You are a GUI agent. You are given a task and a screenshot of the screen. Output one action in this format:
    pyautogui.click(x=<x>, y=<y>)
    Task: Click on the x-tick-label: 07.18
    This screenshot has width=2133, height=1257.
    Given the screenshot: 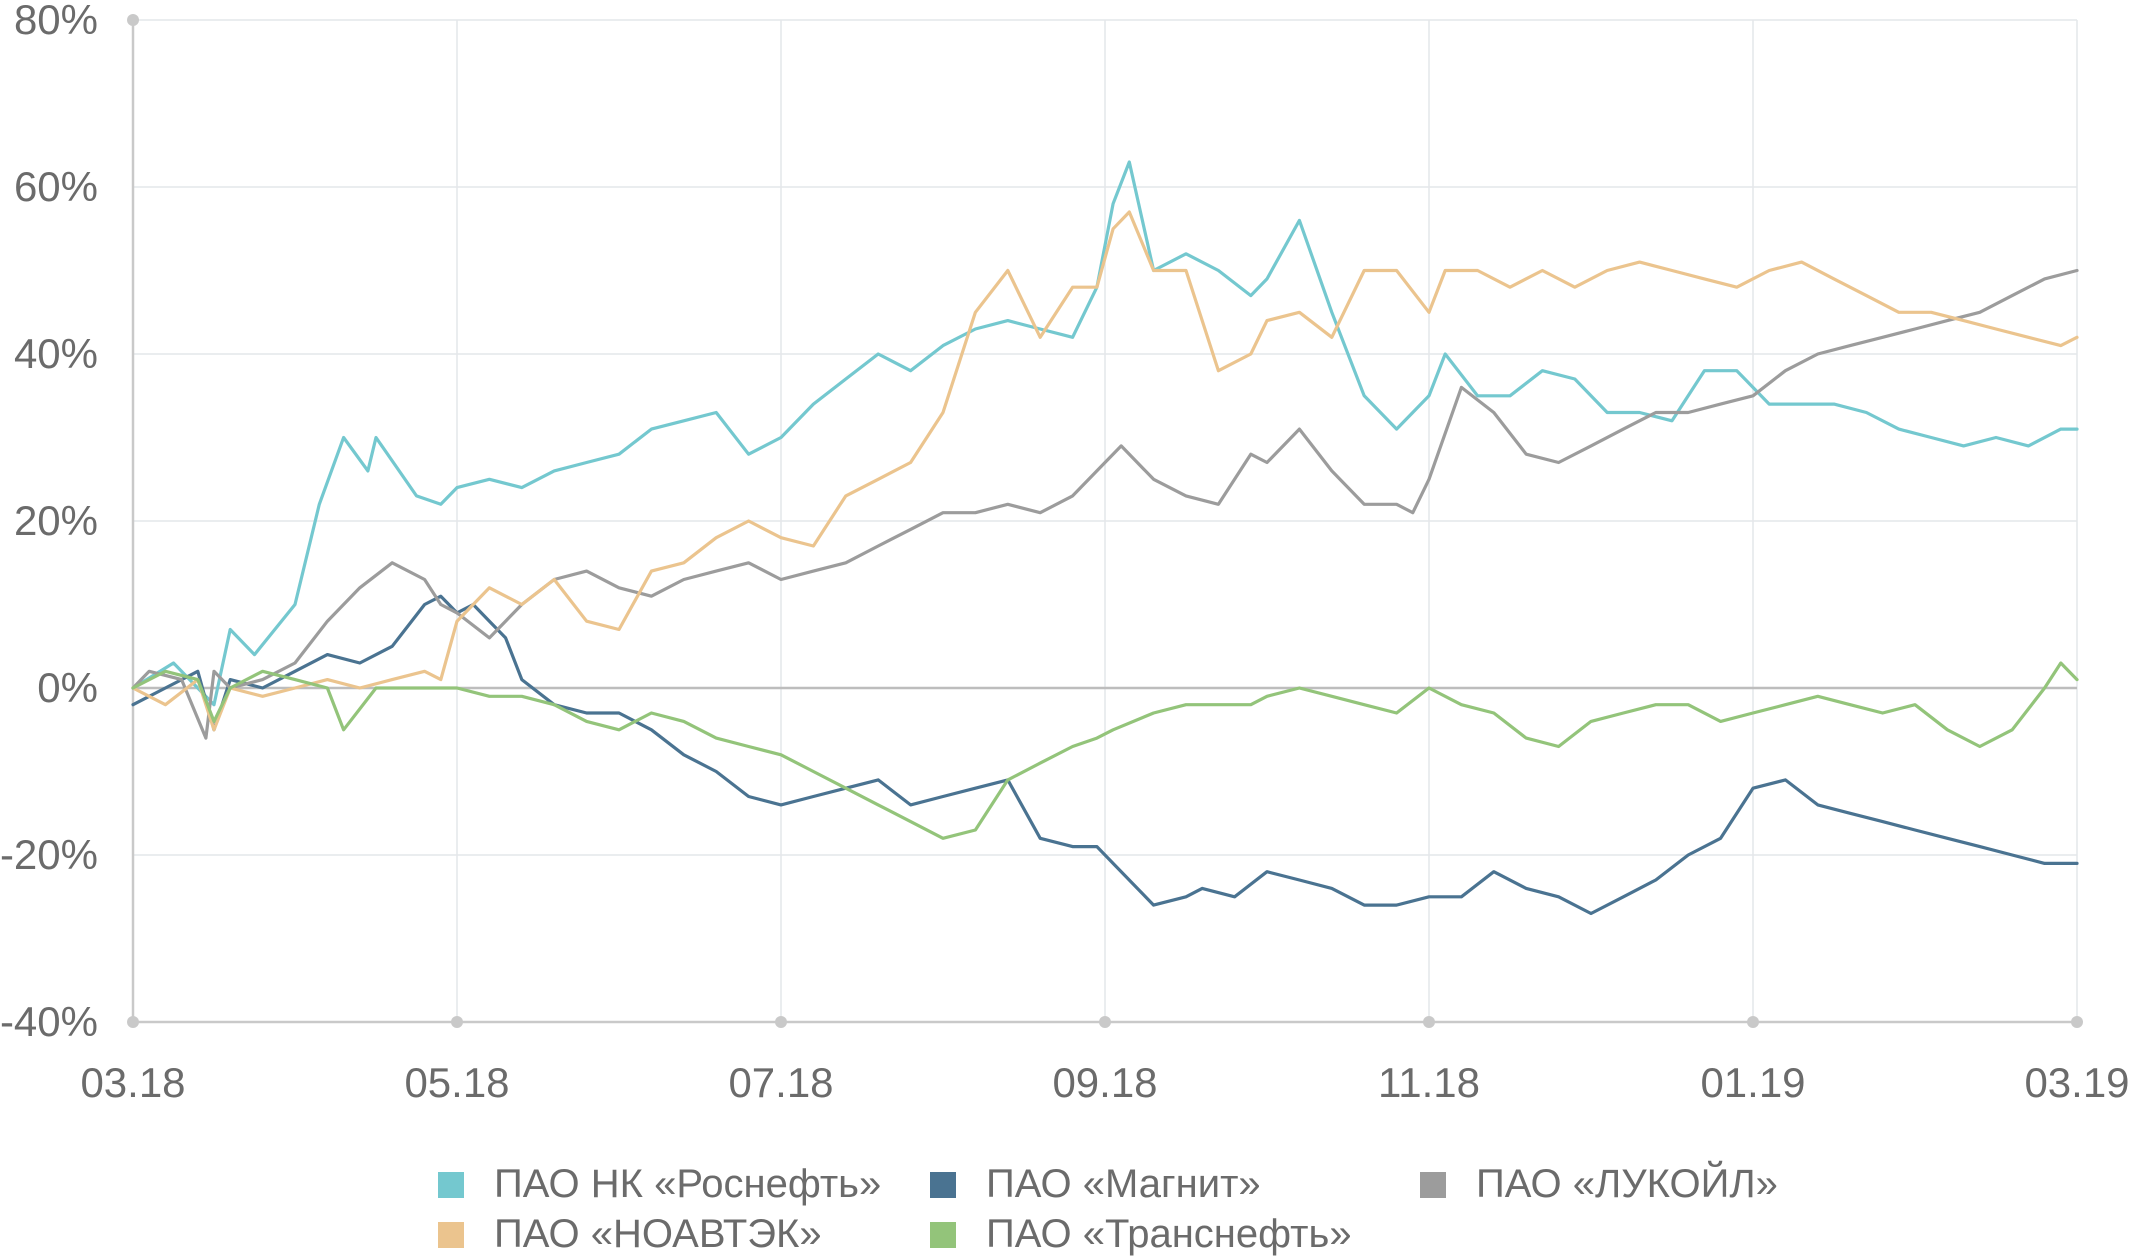 What is the action you would take?
    pyautogui.click(x=780, y=1082)
    